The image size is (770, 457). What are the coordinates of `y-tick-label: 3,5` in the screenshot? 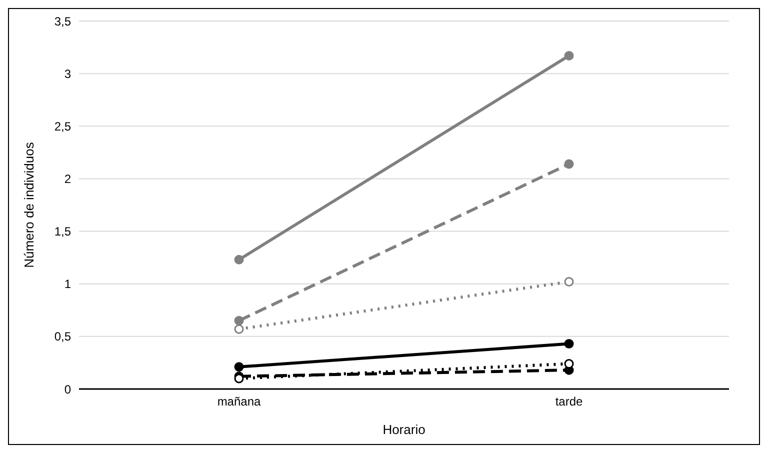 It's located at (63, 21).